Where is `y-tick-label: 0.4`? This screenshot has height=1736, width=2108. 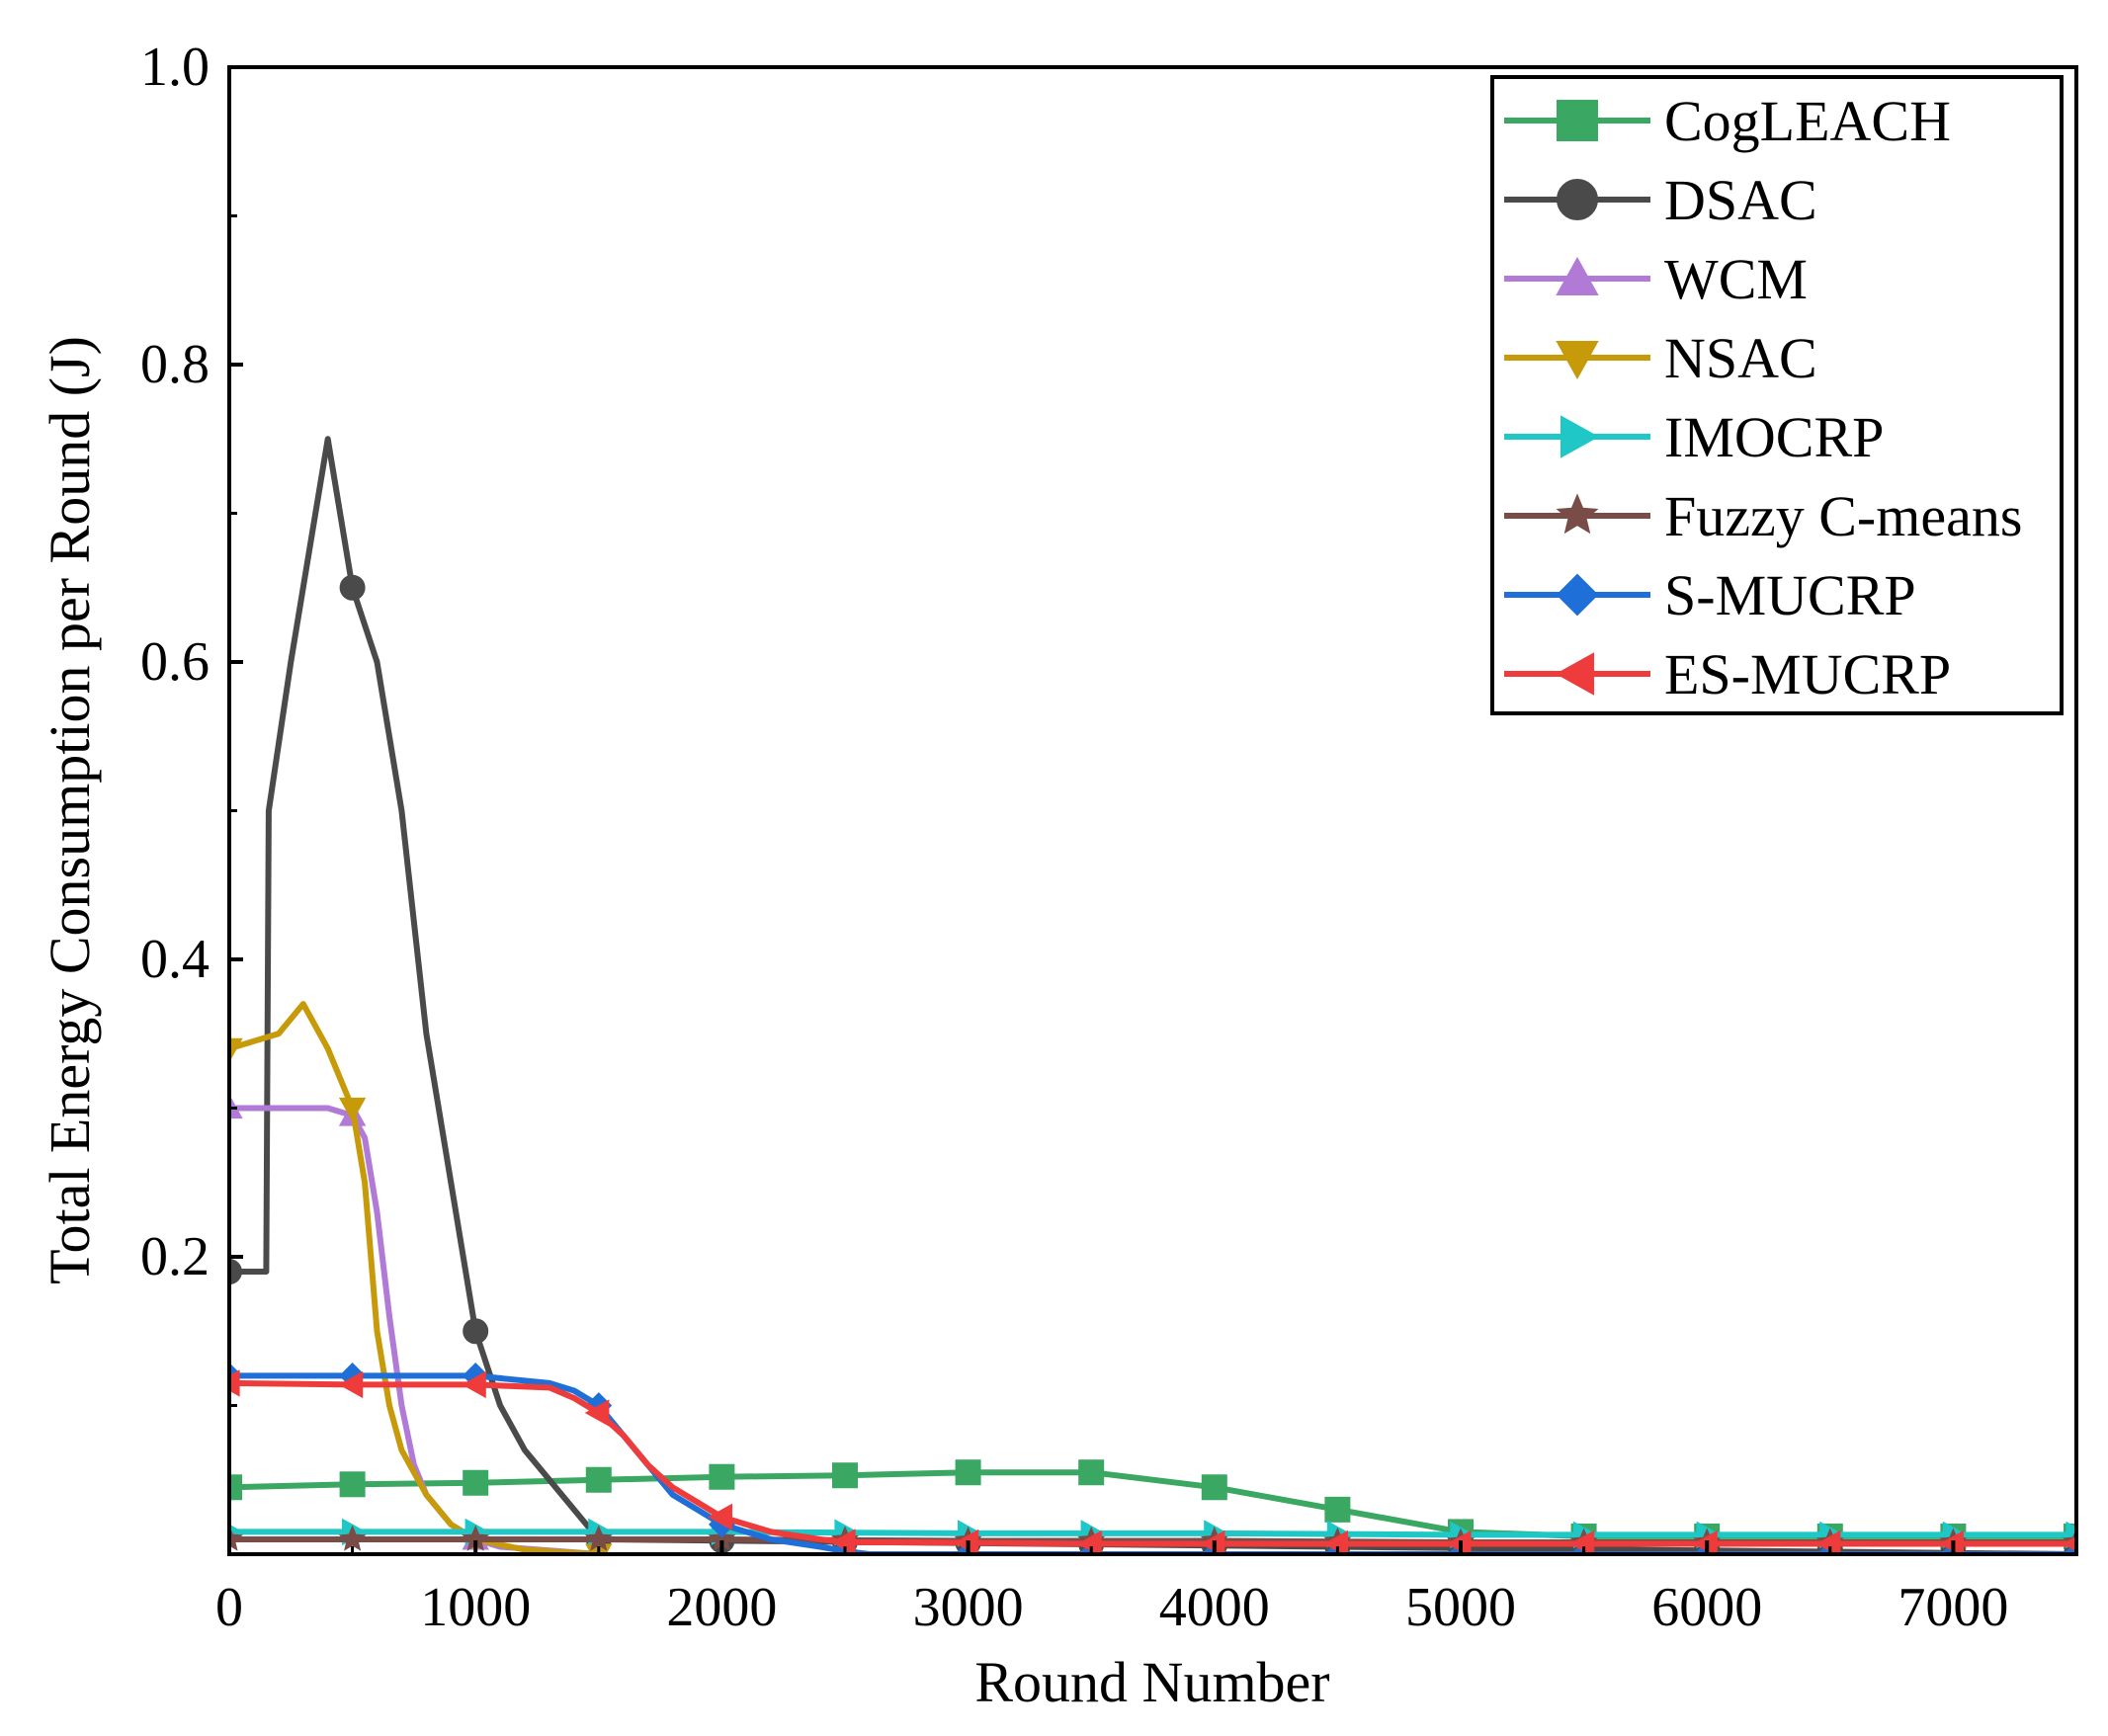
y-tick-label: 0.4 is located at coordinates (175, 960).